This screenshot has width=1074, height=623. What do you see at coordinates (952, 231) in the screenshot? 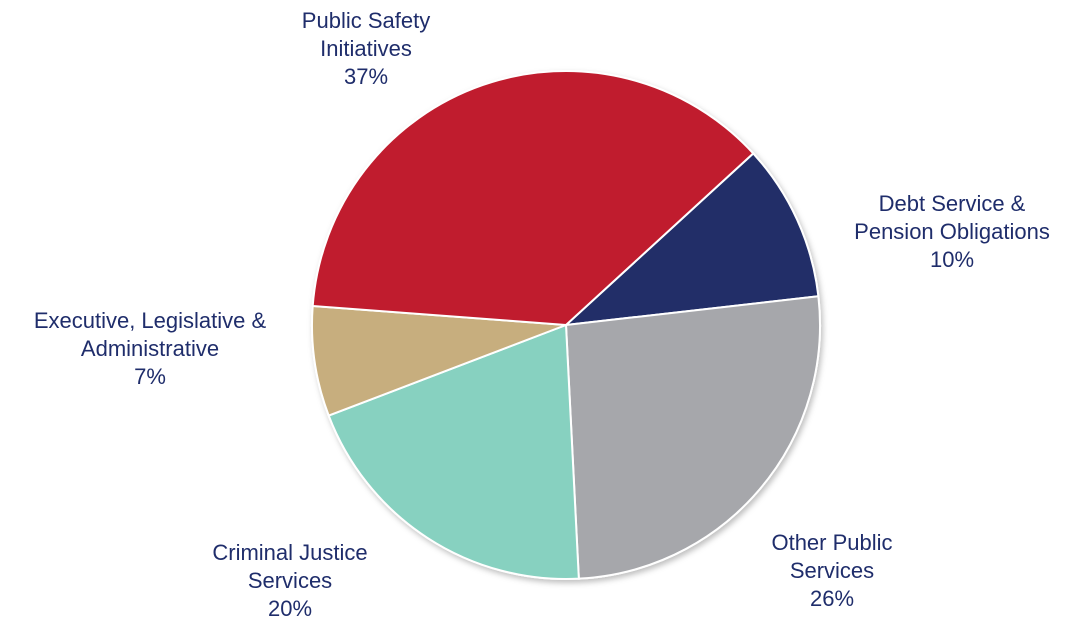
I see `slice-label-debt-service: Debt Service & Pension Obligations 10%` at bounding box center [952, 231].